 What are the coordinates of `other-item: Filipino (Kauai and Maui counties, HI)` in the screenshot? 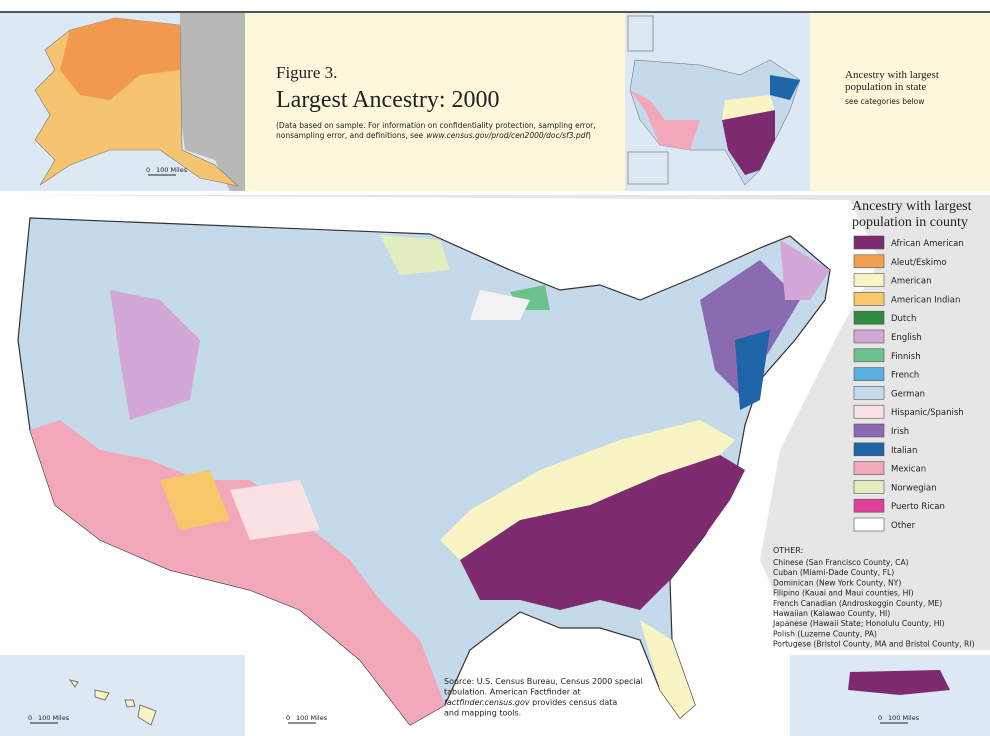 It's located at (843, 593).